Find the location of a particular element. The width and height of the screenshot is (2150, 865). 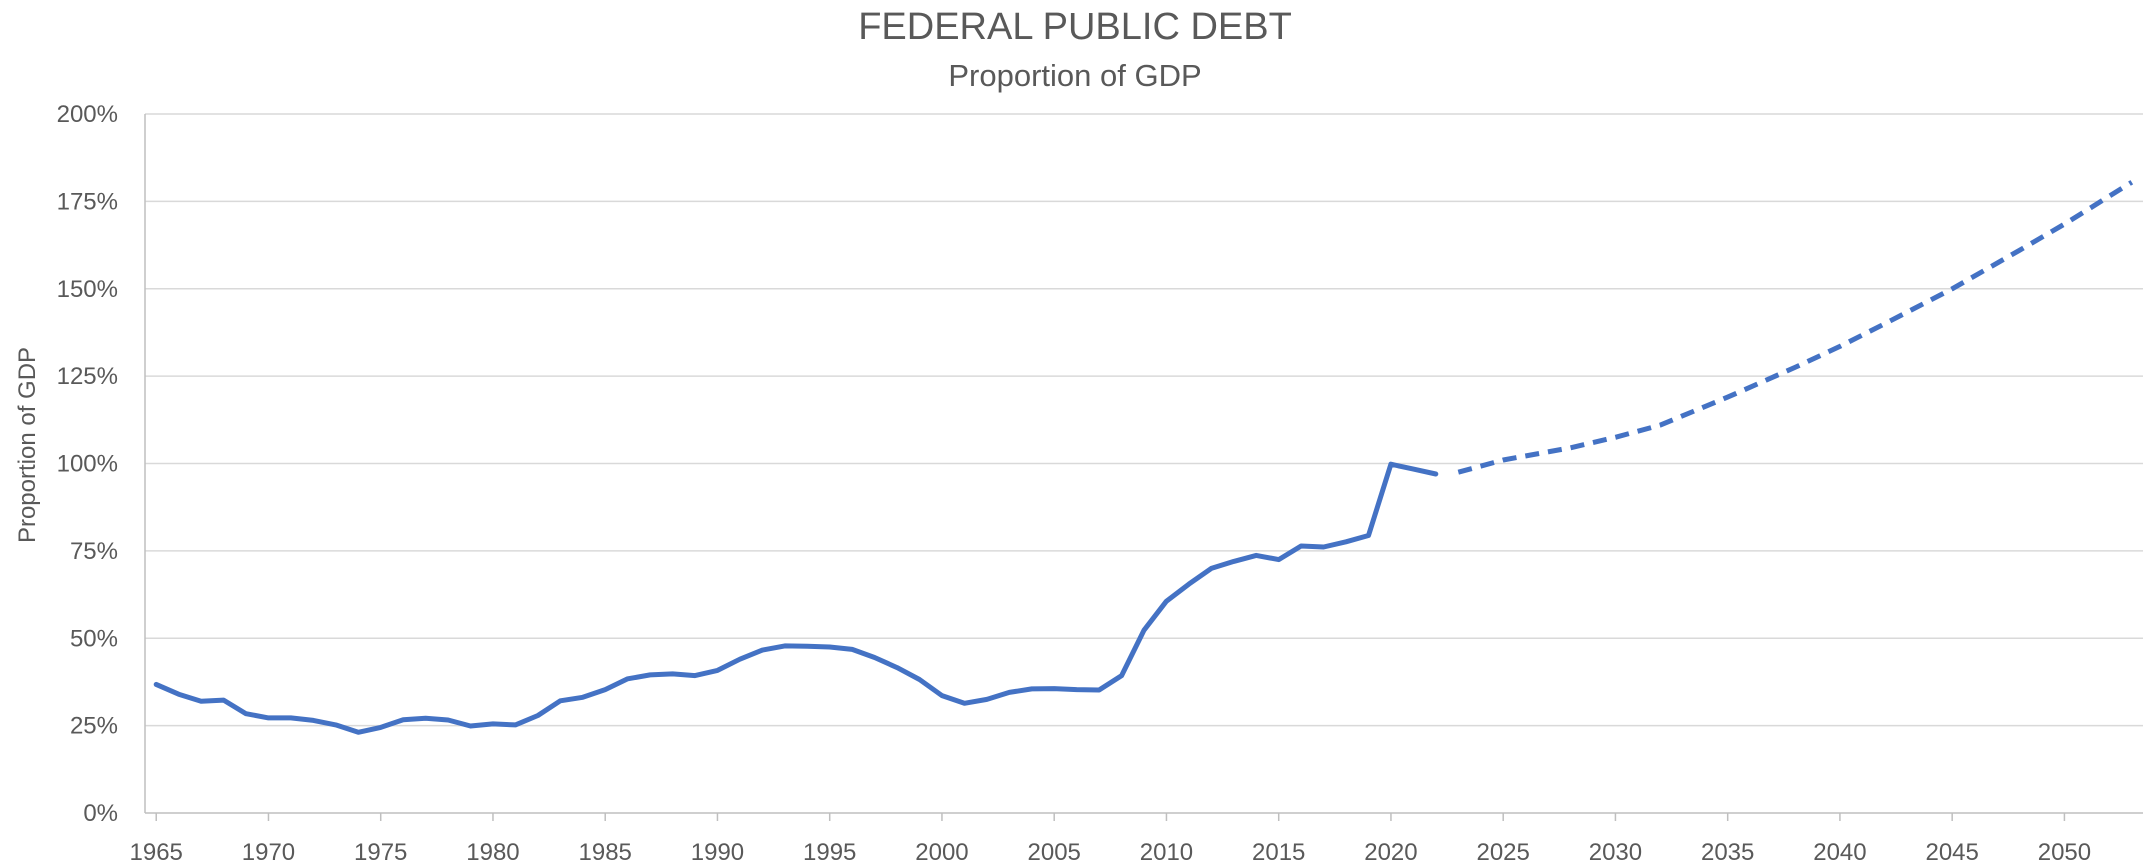

x-tick-label: 2000 is located at coordinates (941, 852).